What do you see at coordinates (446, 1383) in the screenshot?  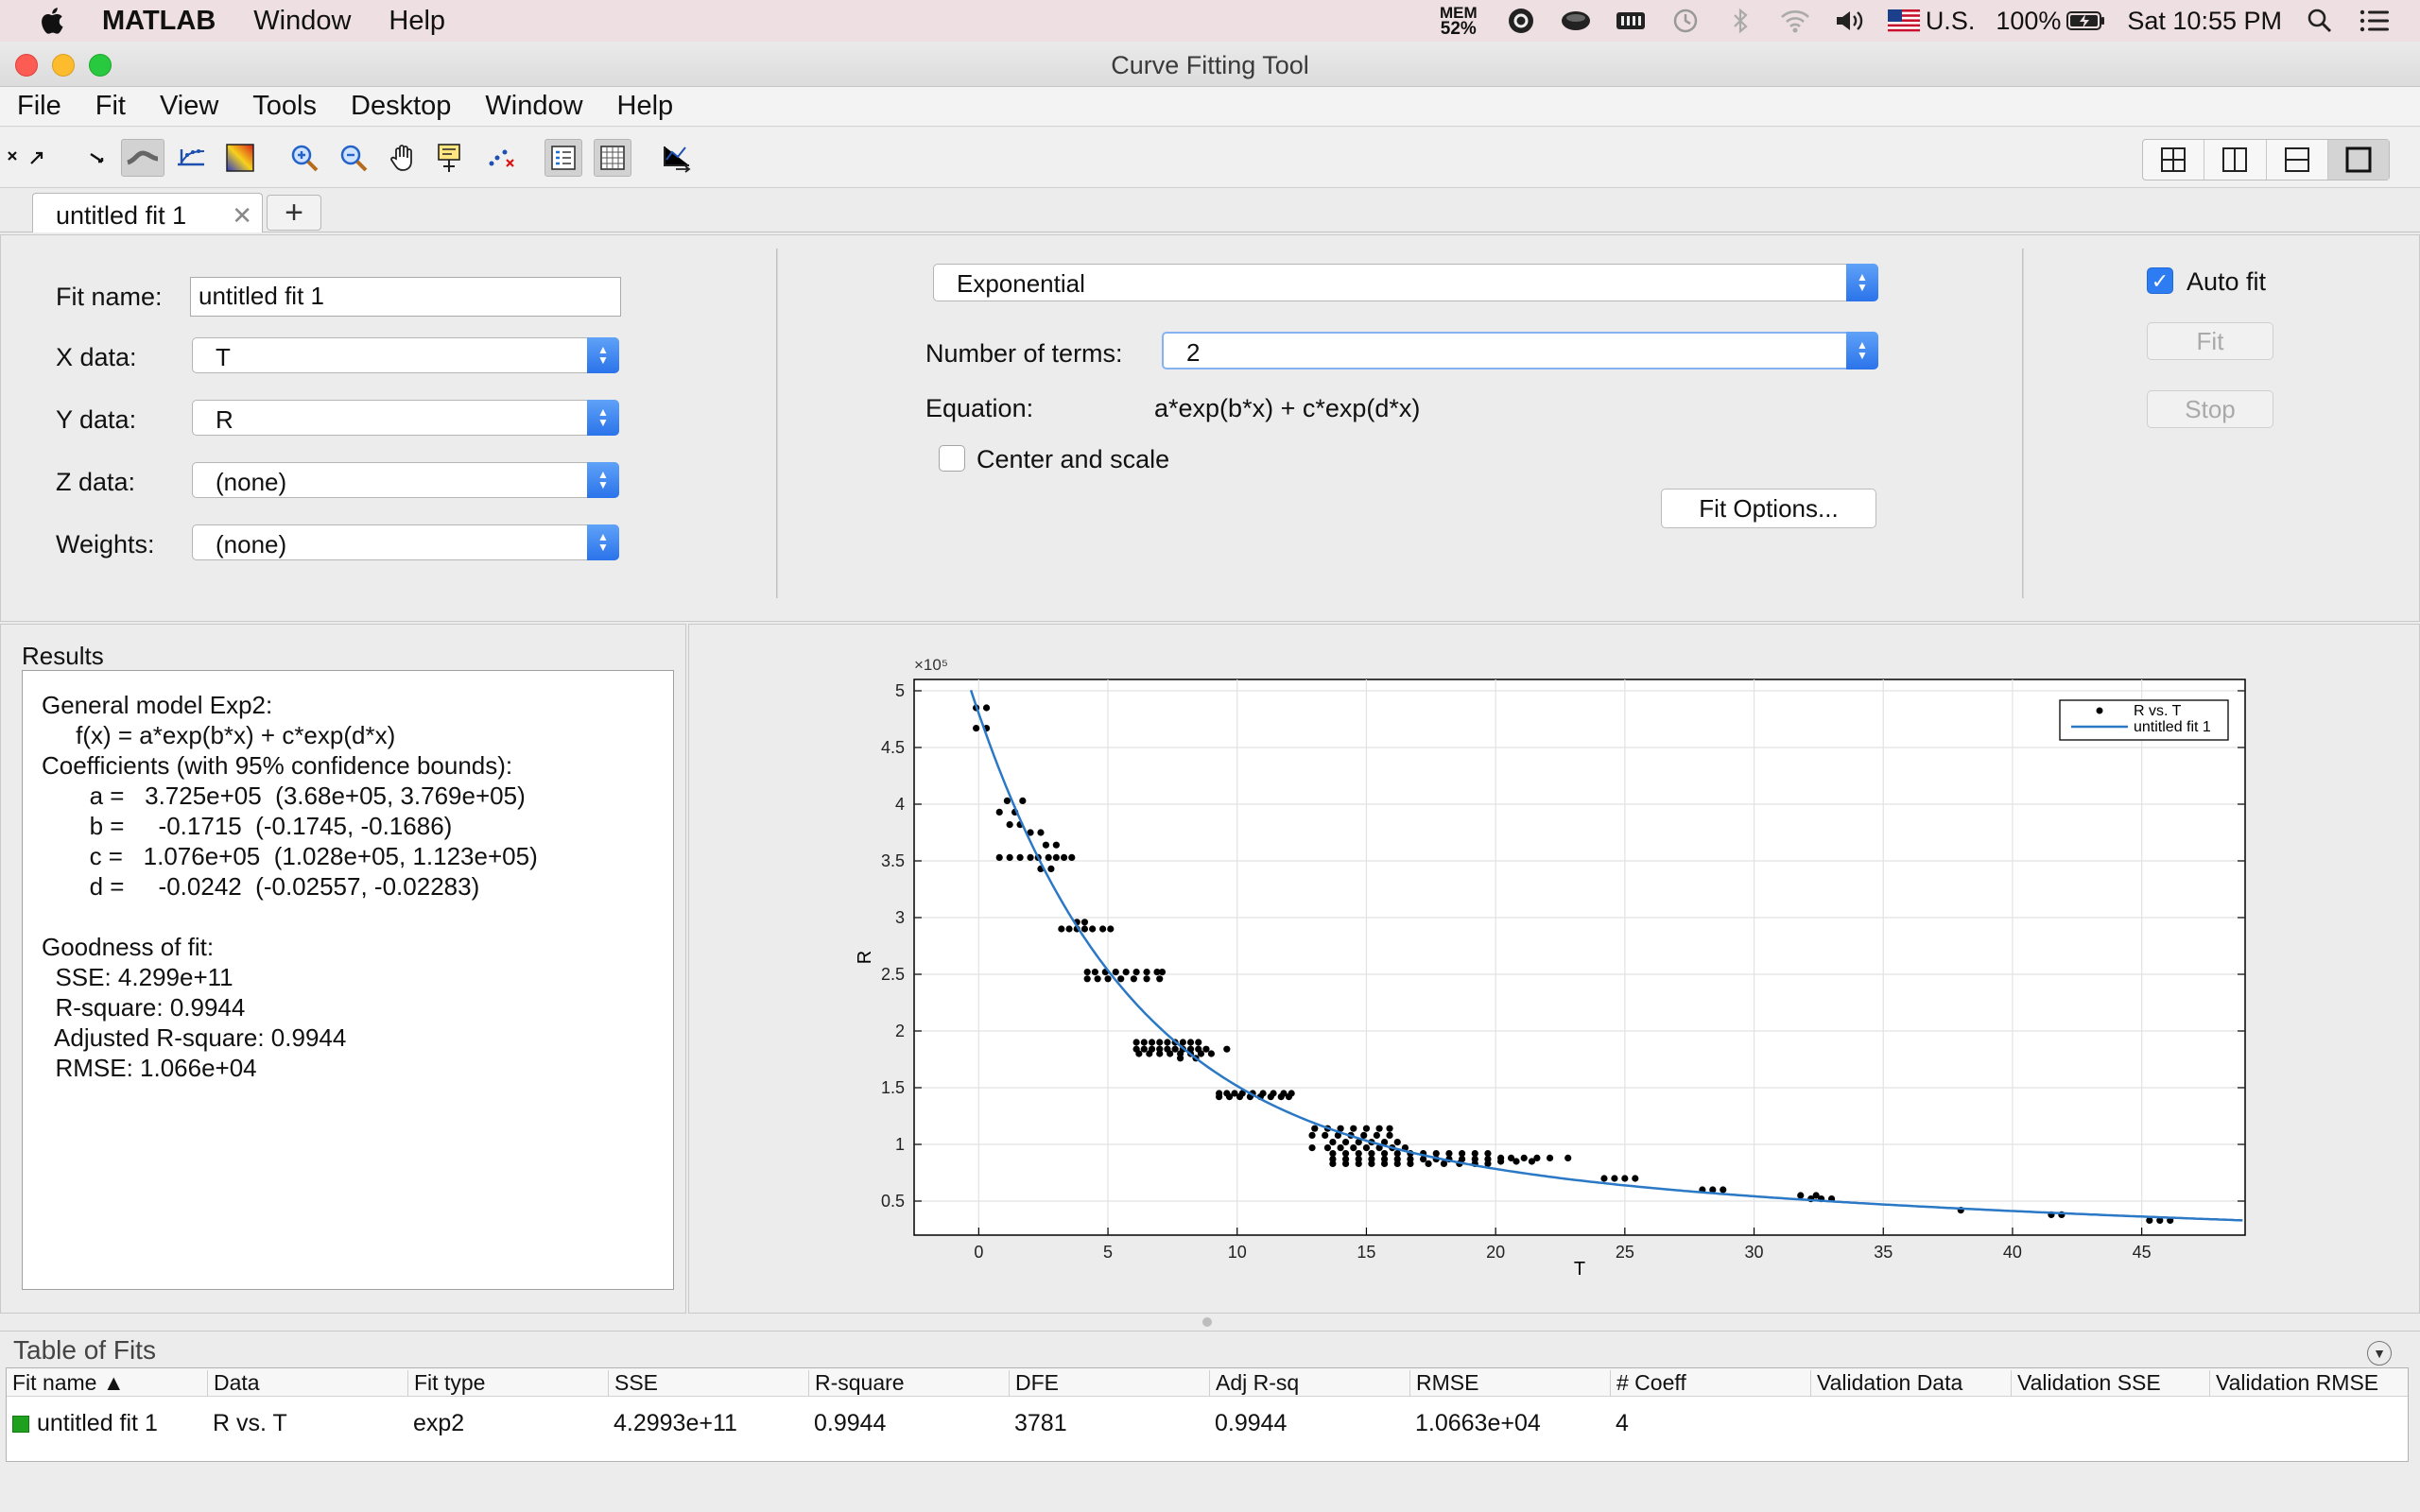 I see `col-fit-type: Fit type` at bounding box center [446, 1383].